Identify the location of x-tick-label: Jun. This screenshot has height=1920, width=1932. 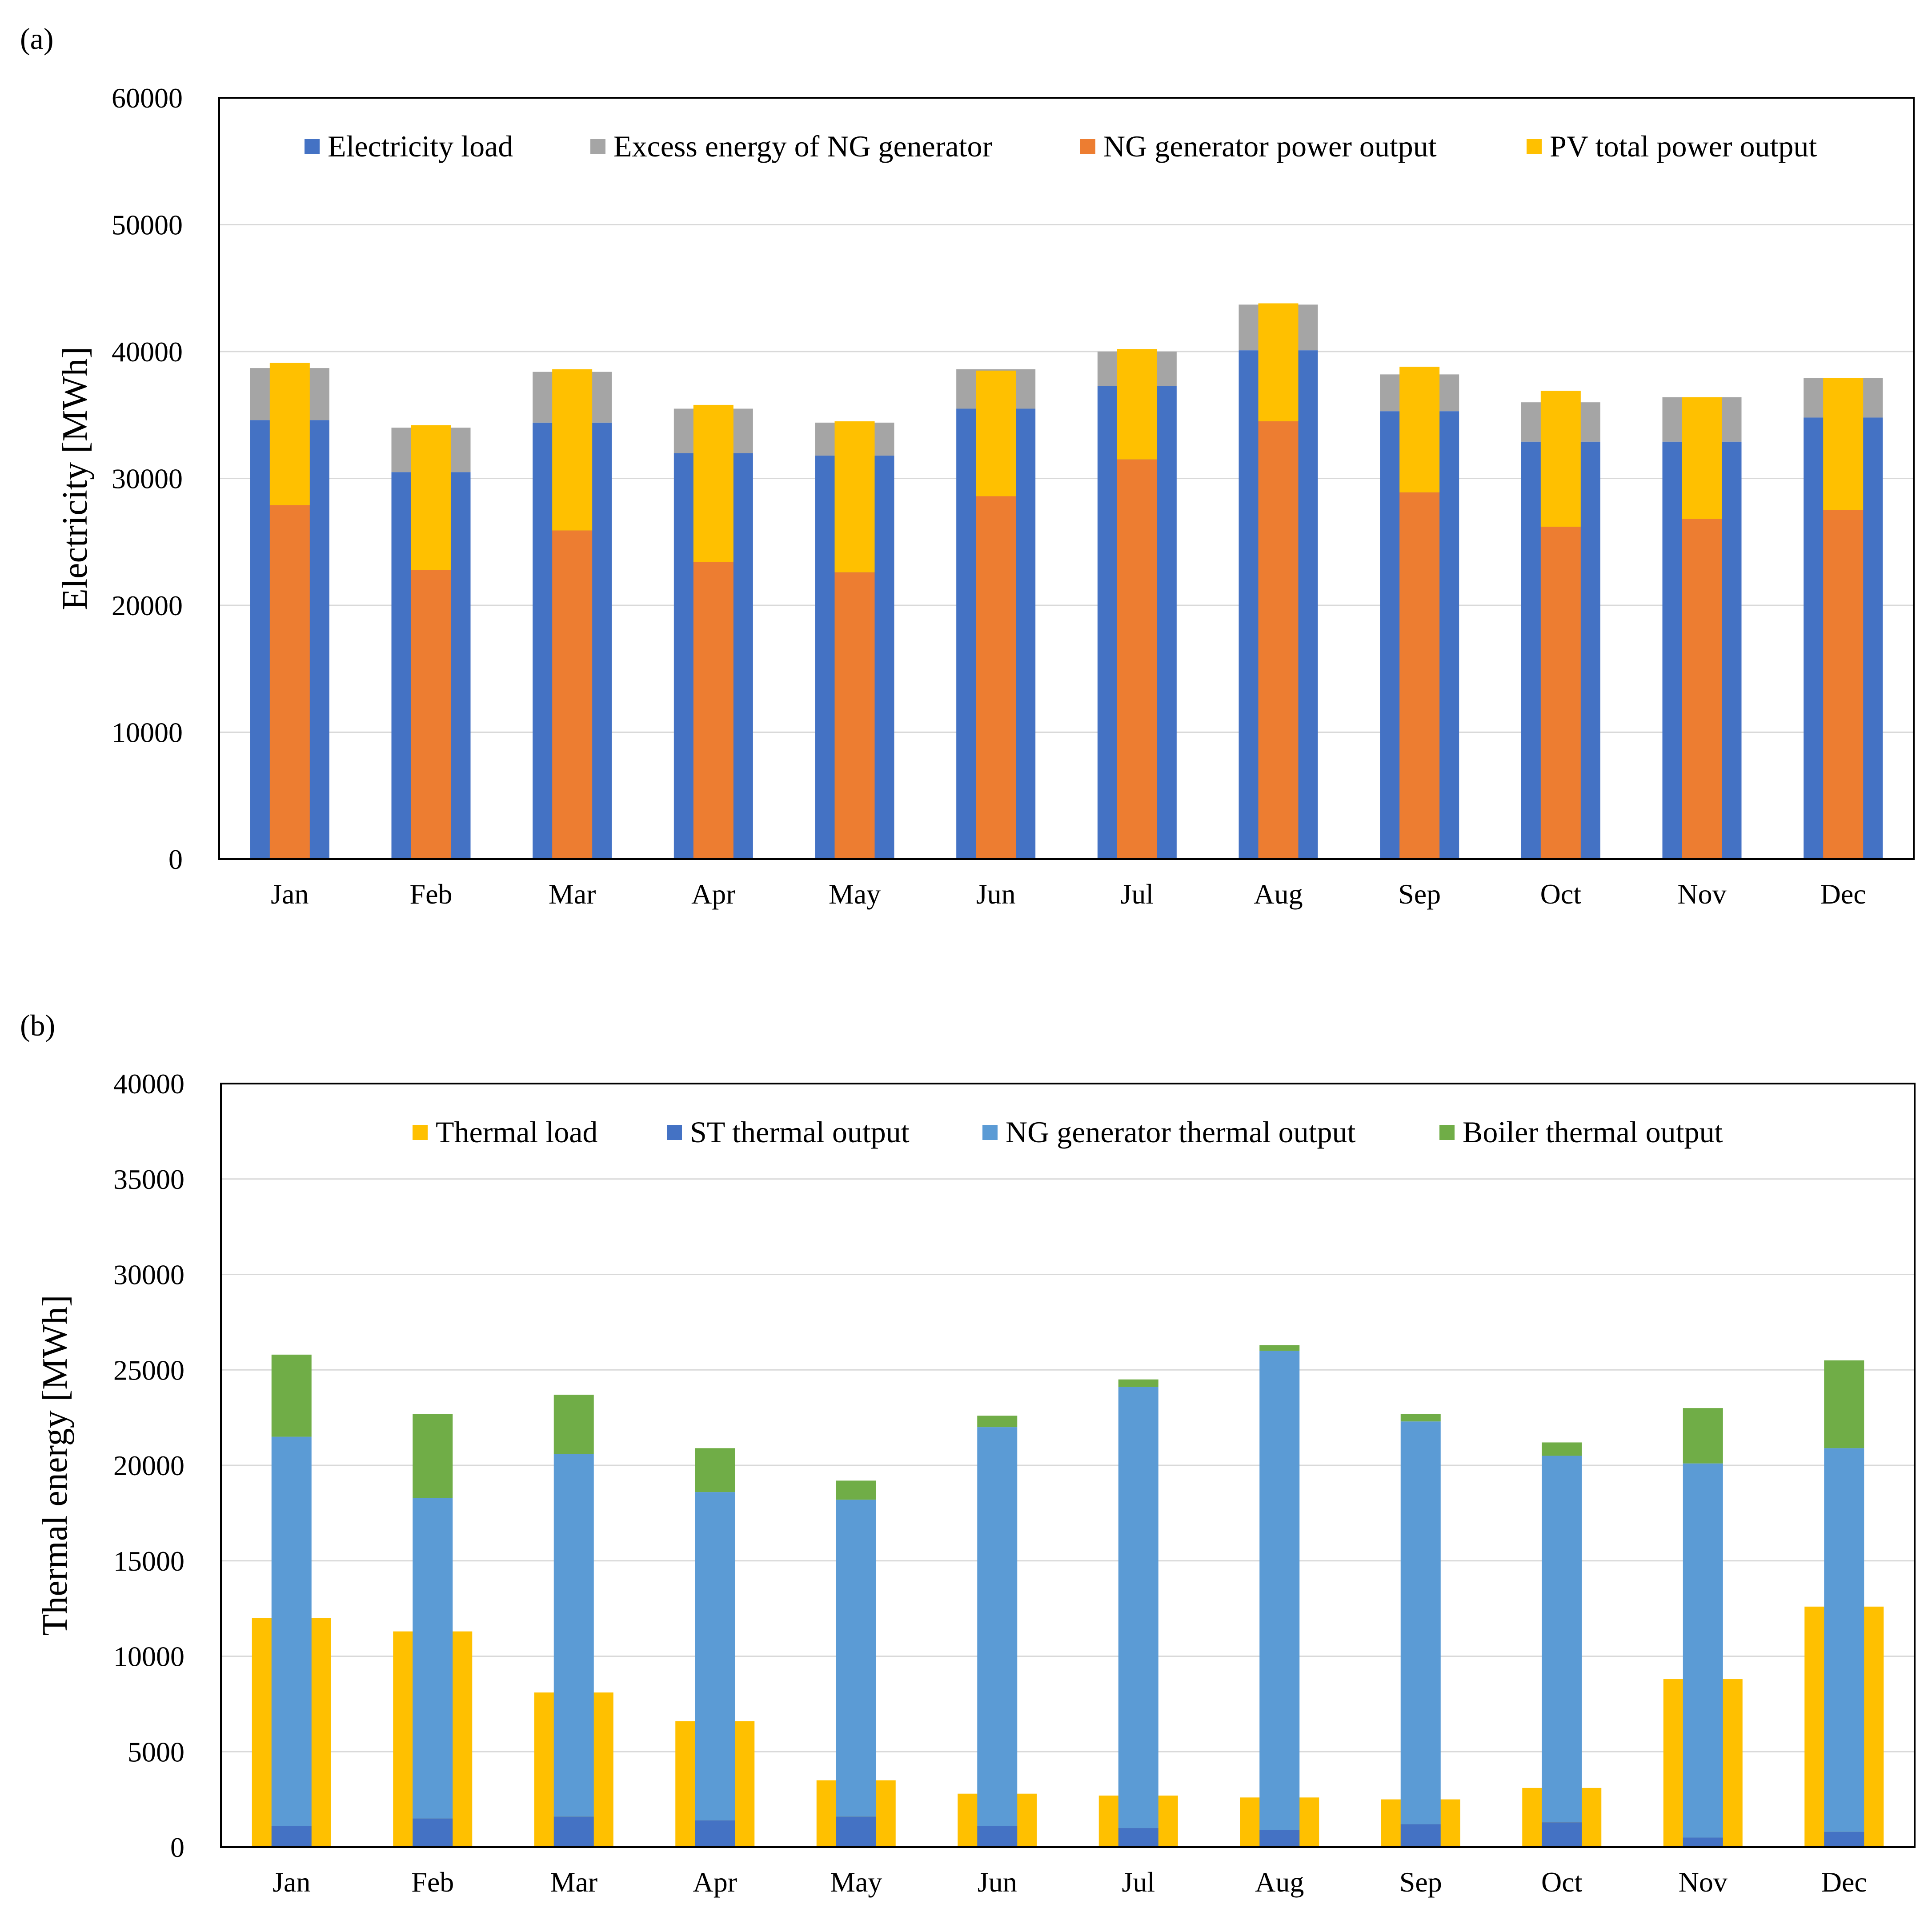
(996, 894).